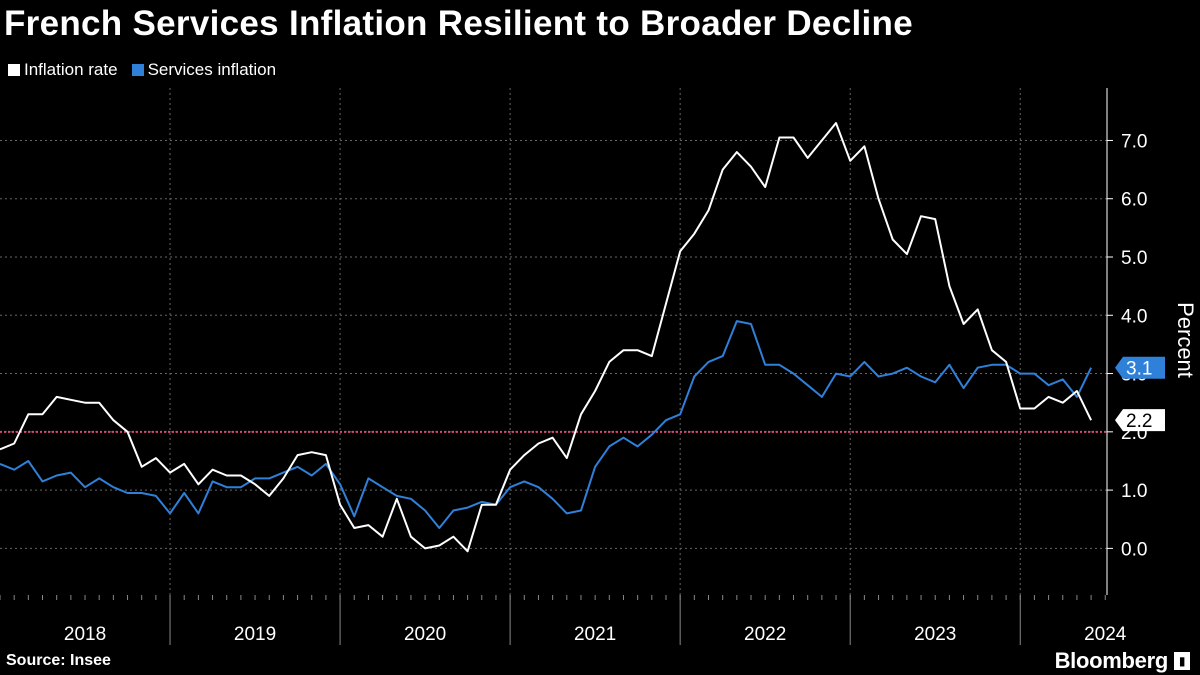  Describe the element at coordinates (1111, 660) in the screenshot. I see `brand-name: Bloomberg` at that location.